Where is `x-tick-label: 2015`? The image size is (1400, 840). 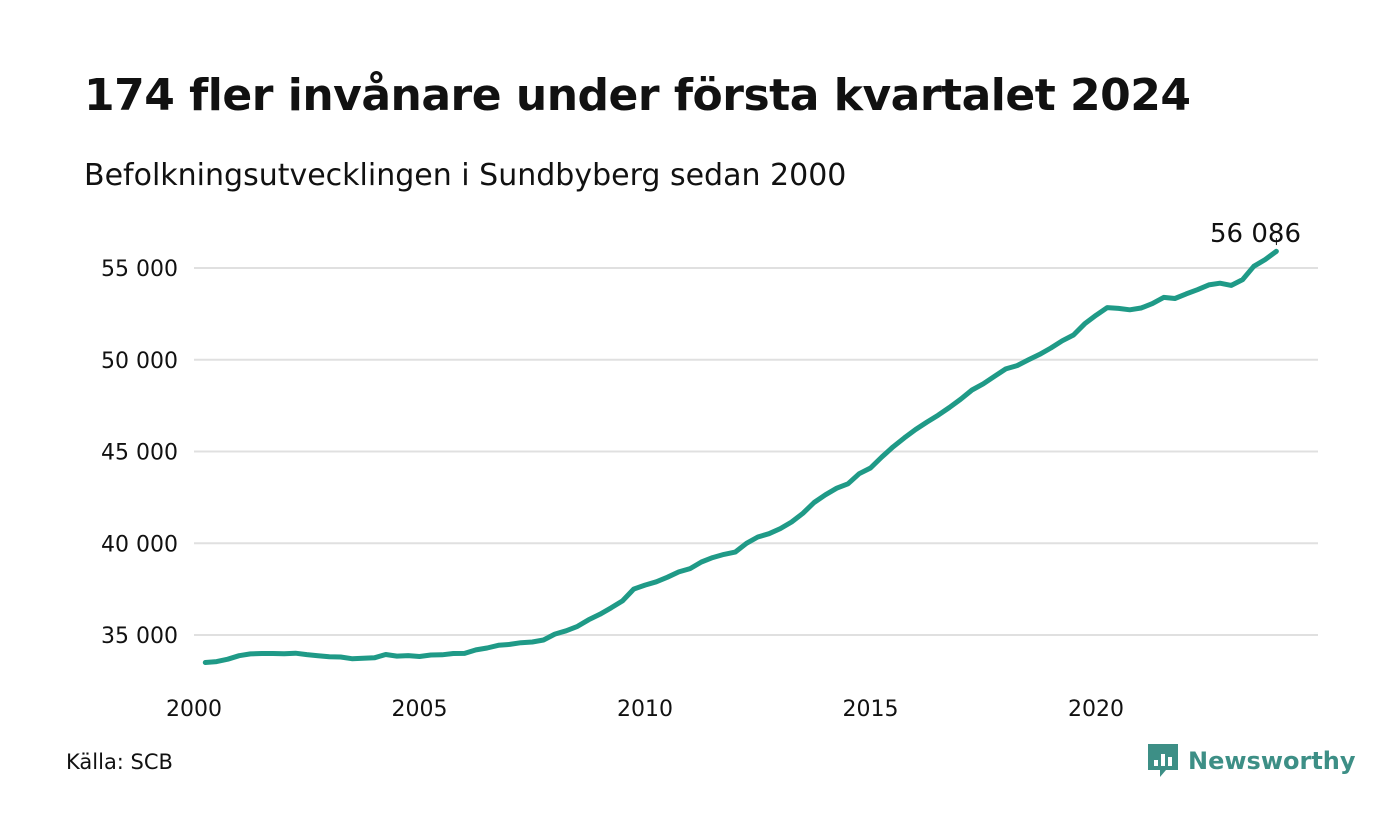 x-tick-label: 2015 is located at coordinates (871, 709).